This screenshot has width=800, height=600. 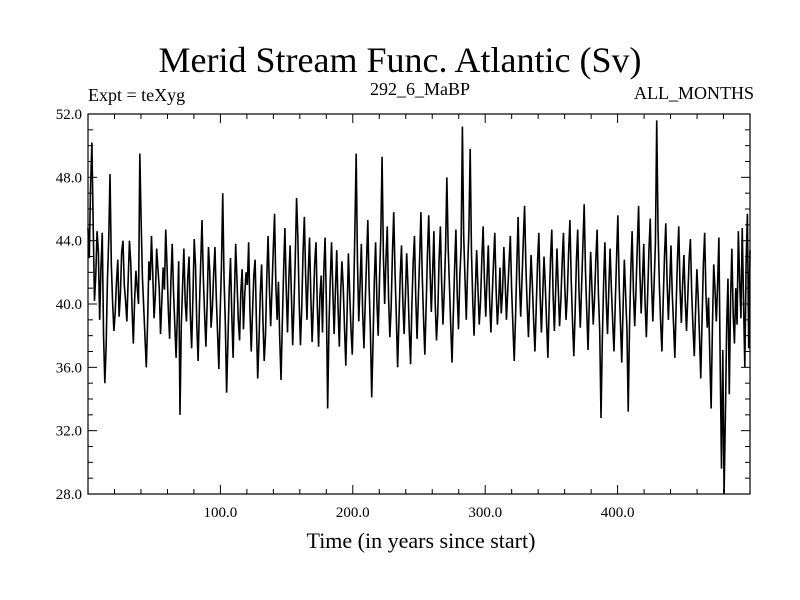 What do you see at coordinates (485, 513) in the screenshot?
I see `x-tick-label: 300.0` at bounding box center [485, 513].